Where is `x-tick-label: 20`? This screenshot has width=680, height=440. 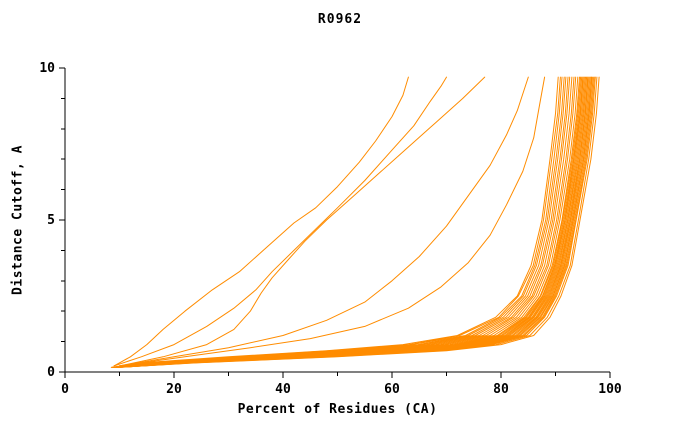
x-tick-label: 20 is located at coordinates (174, 389).